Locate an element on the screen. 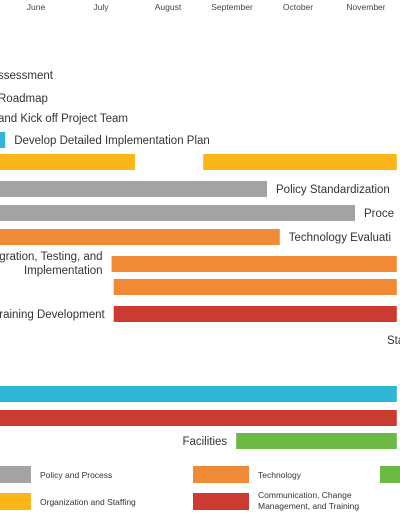 The height and width of the screenshot is (516, 400). month-label: November is located at coordinates (365, 7).